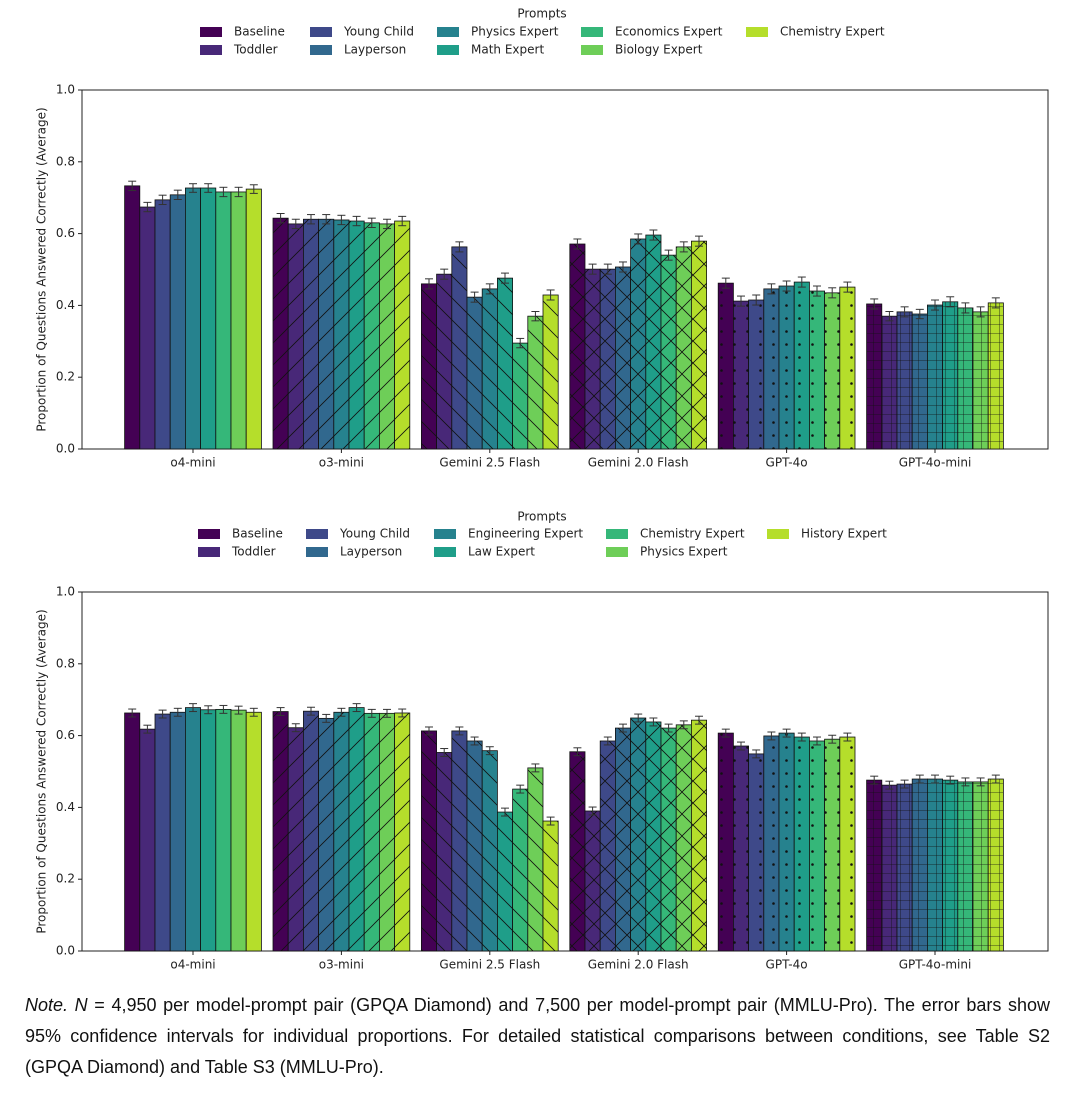  Describe the element at coordinates (659, 50) in the screenshot. I see `legend-label: Biology Expert` at that location.